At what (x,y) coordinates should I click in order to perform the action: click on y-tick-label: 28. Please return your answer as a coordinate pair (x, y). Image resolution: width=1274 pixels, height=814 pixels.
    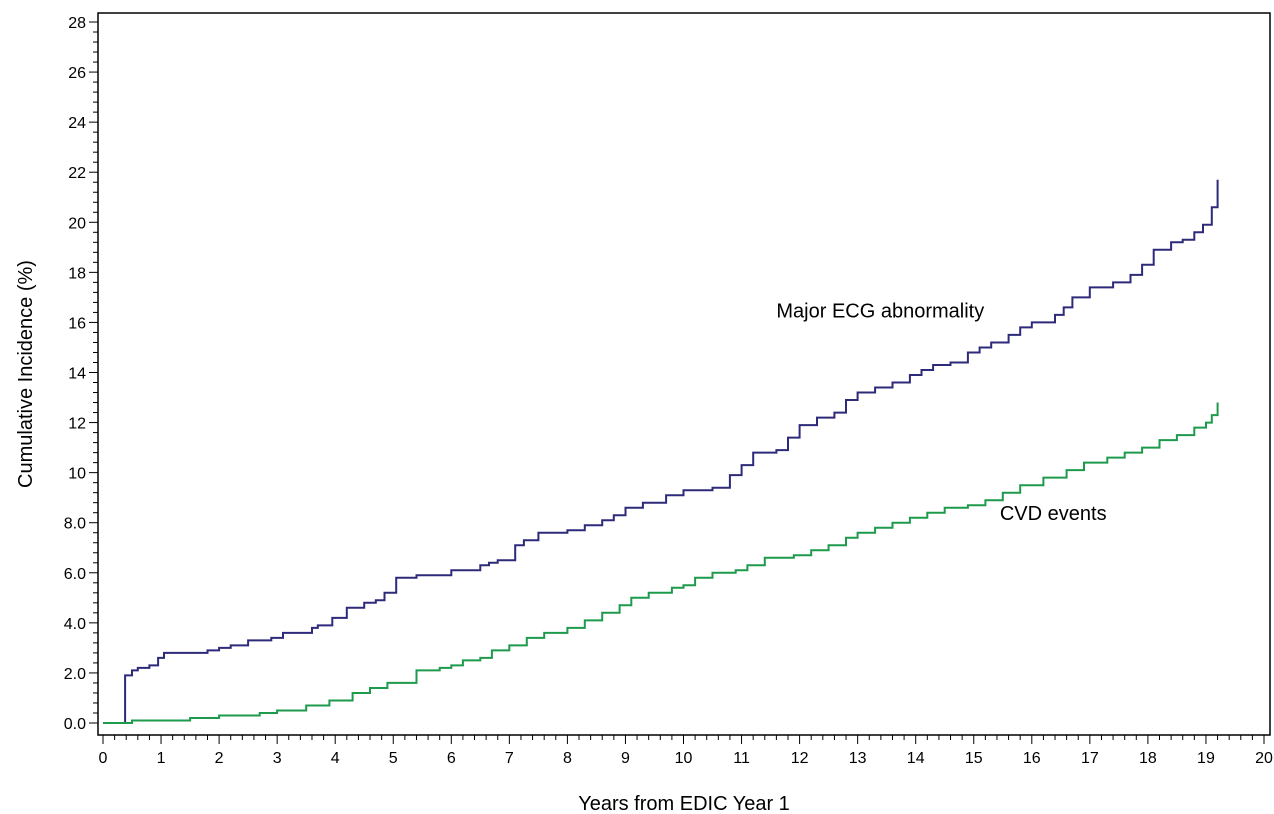
    Looking at the image, I should click on (77, 23).